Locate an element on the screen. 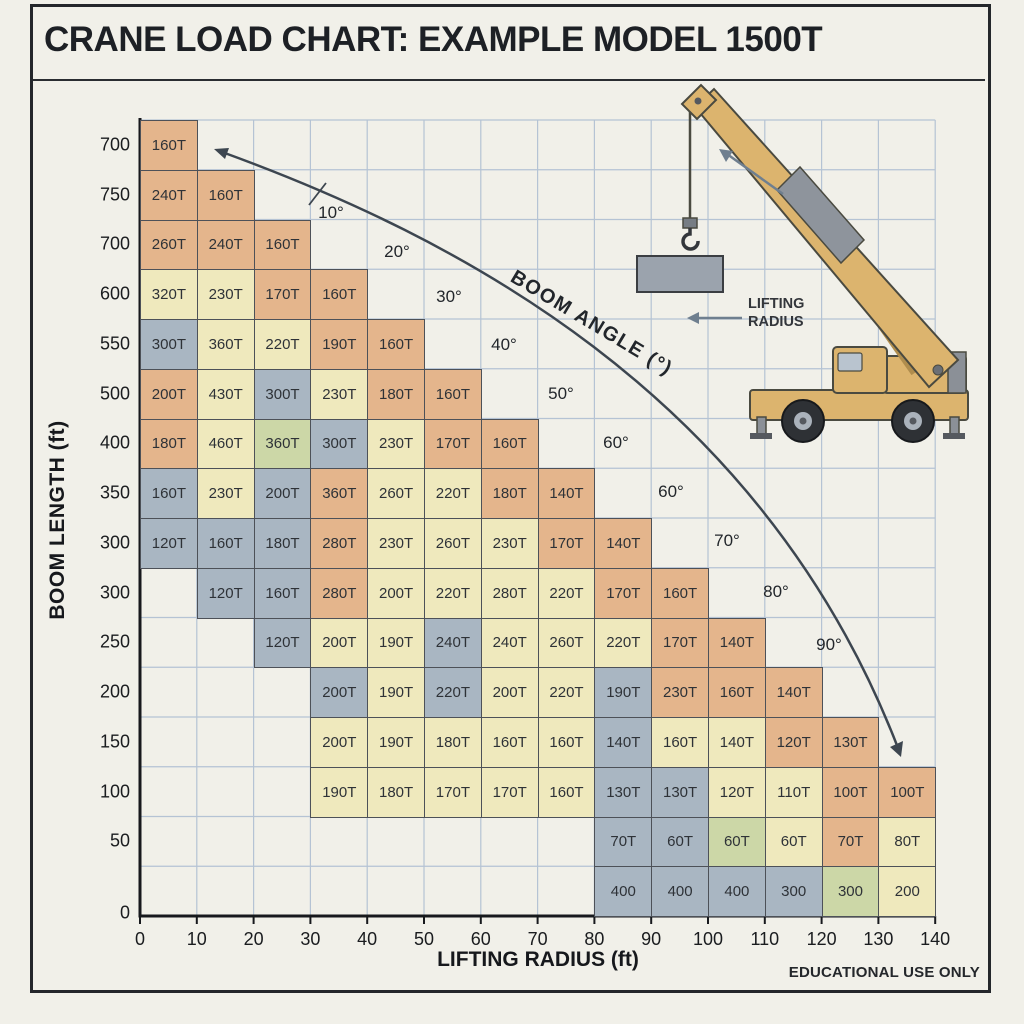  boom-angle-tick-label: 60° is located at coordinates (671, 491).